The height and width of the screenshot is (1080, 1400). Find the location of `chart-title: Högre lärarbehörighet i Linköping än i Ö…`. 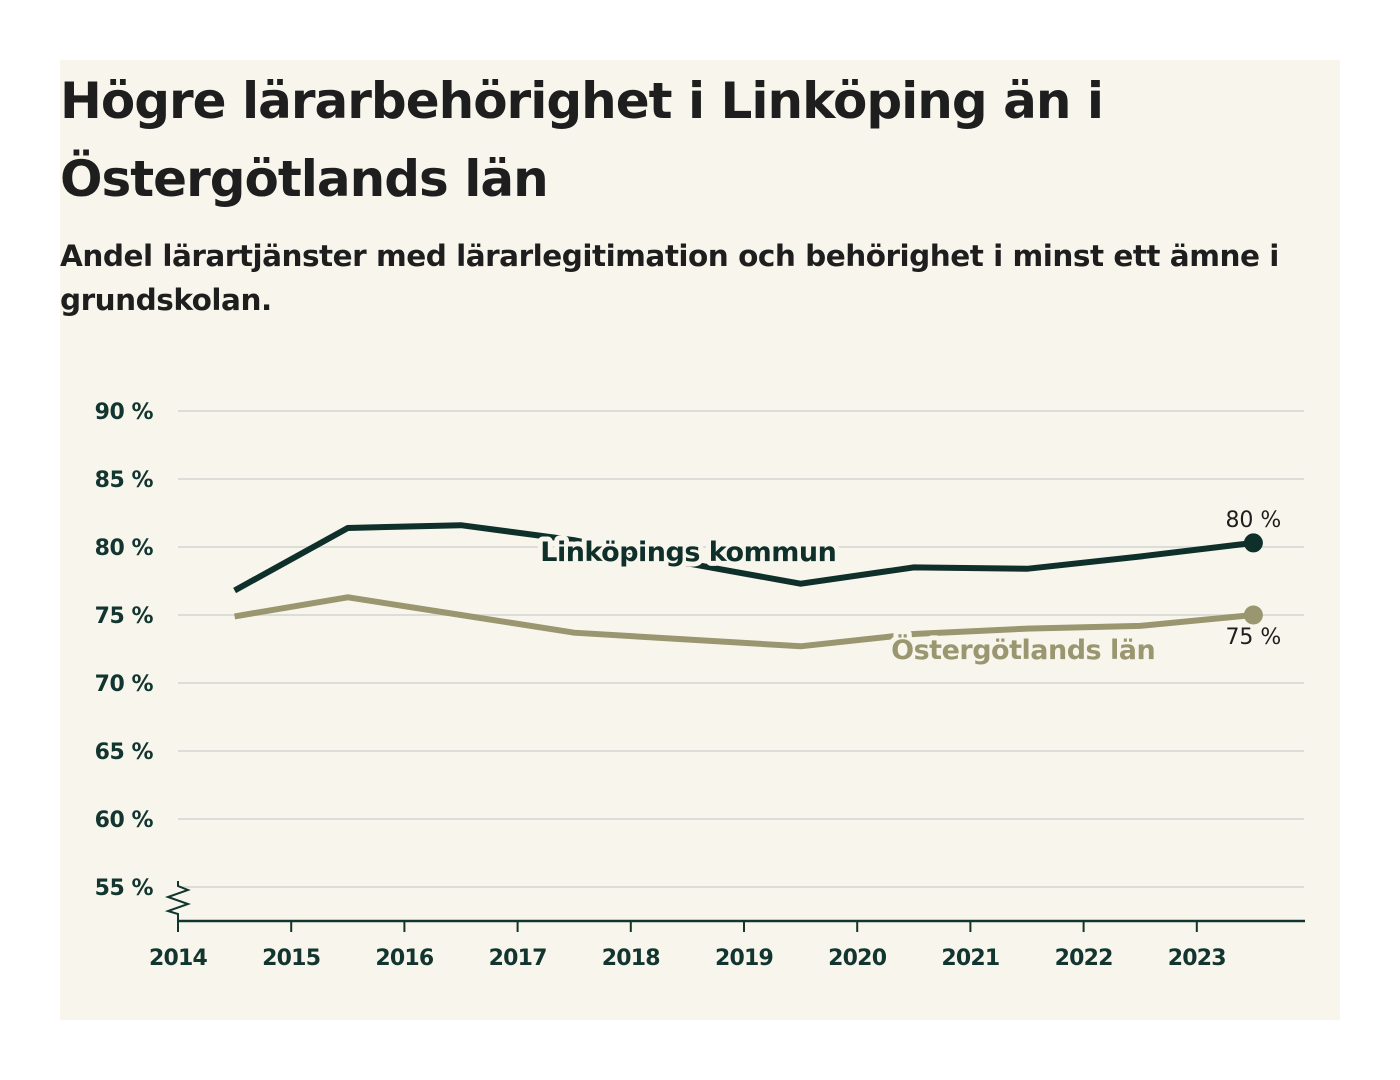

chart-title: Högre lärarbehörighet i Linköping än i Ö… is located at coordinates (582, 140).